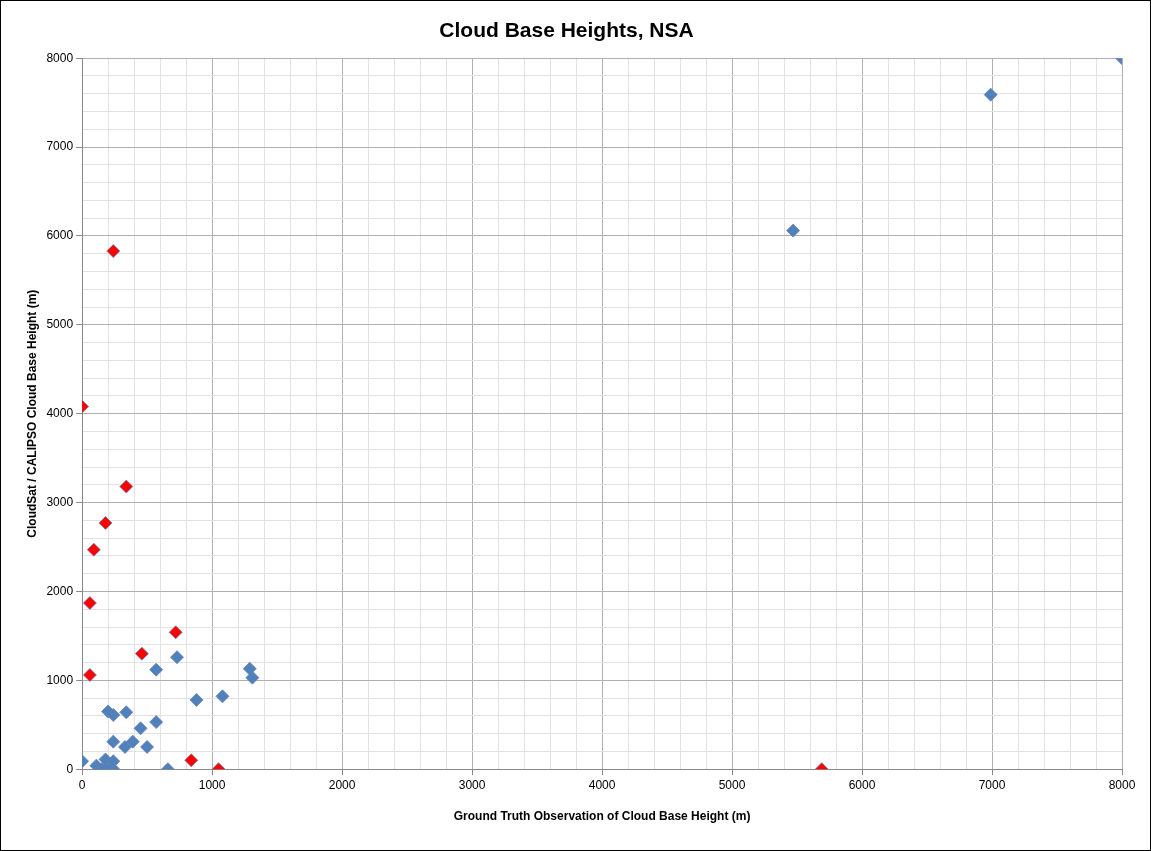 The height and width of the screenshot is (851, 1151). I want to click on x-tick-label: 3000, so click(472, 784).